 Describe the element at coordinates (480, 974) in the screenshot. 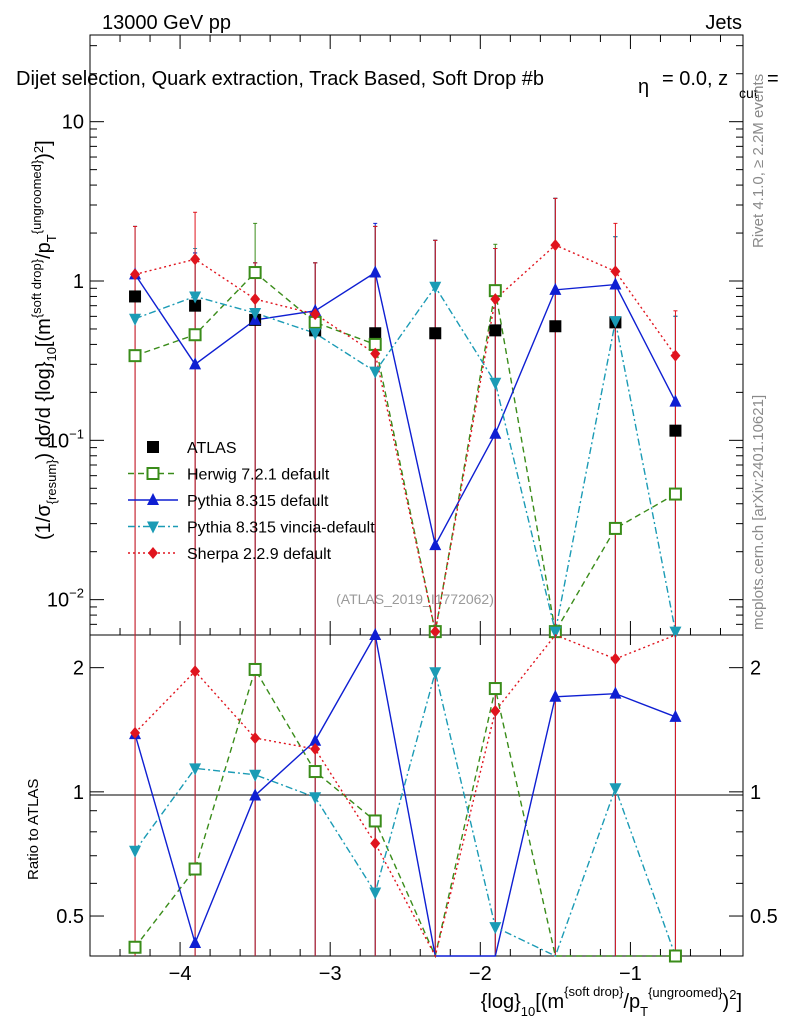

I see `x-tick-label: −2` at that location.